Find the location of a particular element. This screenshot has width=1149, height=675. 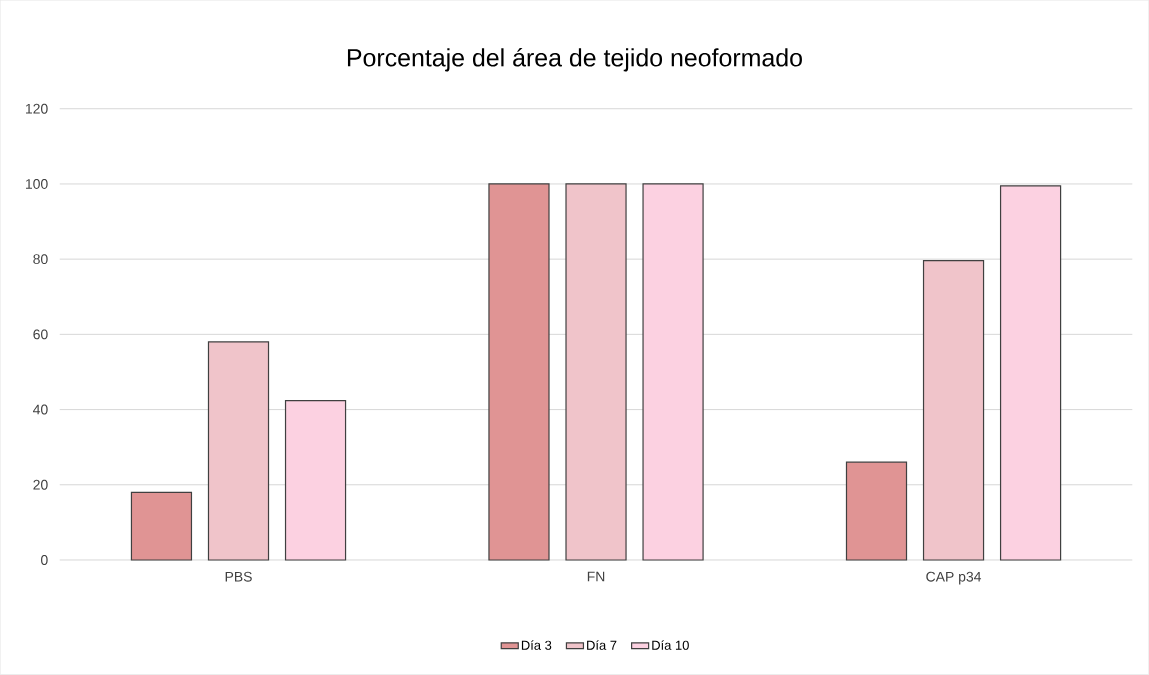

y-tick-label: 80 is located at coordinates (40, 259).